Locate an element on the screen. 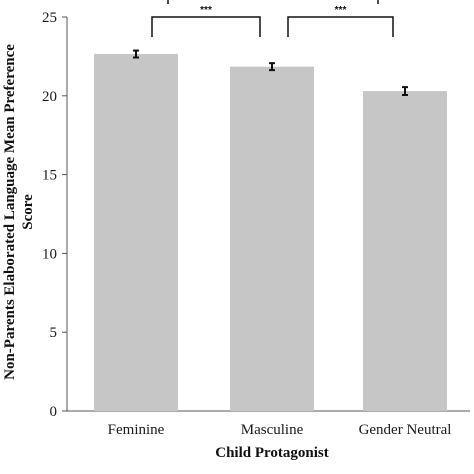  bar-masculine is located at coordinates (272, 239).